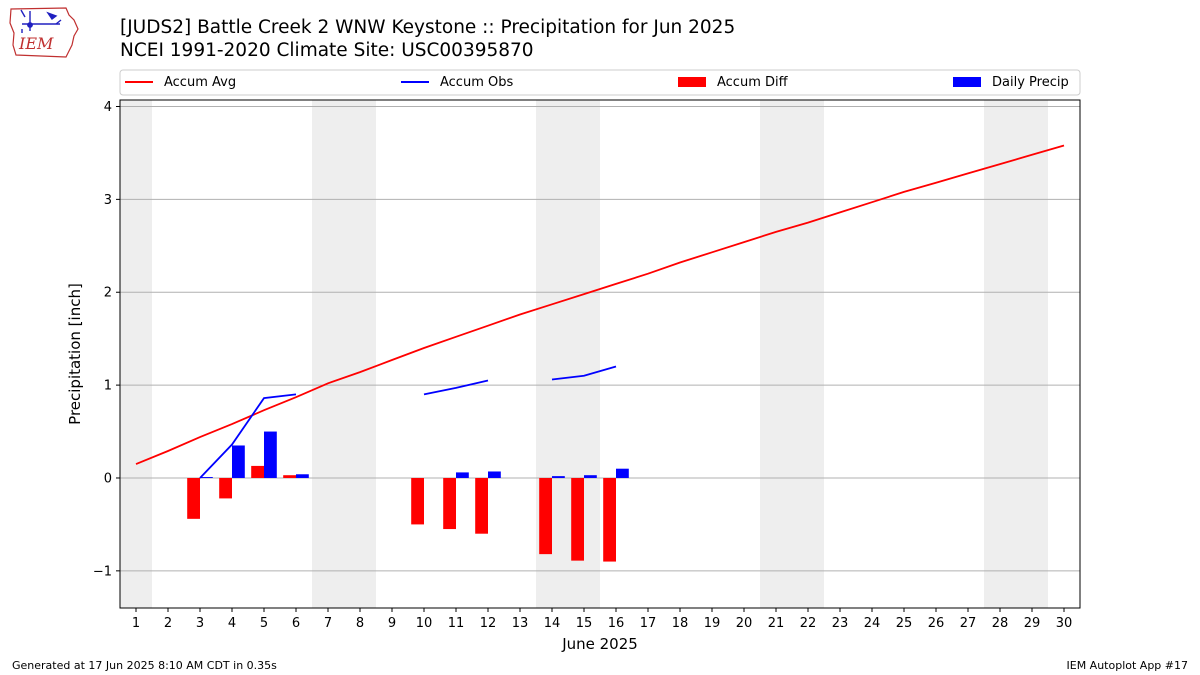 The image size is (1200, 675). I want to click on x-tick-label: 11, so click(456, 623).